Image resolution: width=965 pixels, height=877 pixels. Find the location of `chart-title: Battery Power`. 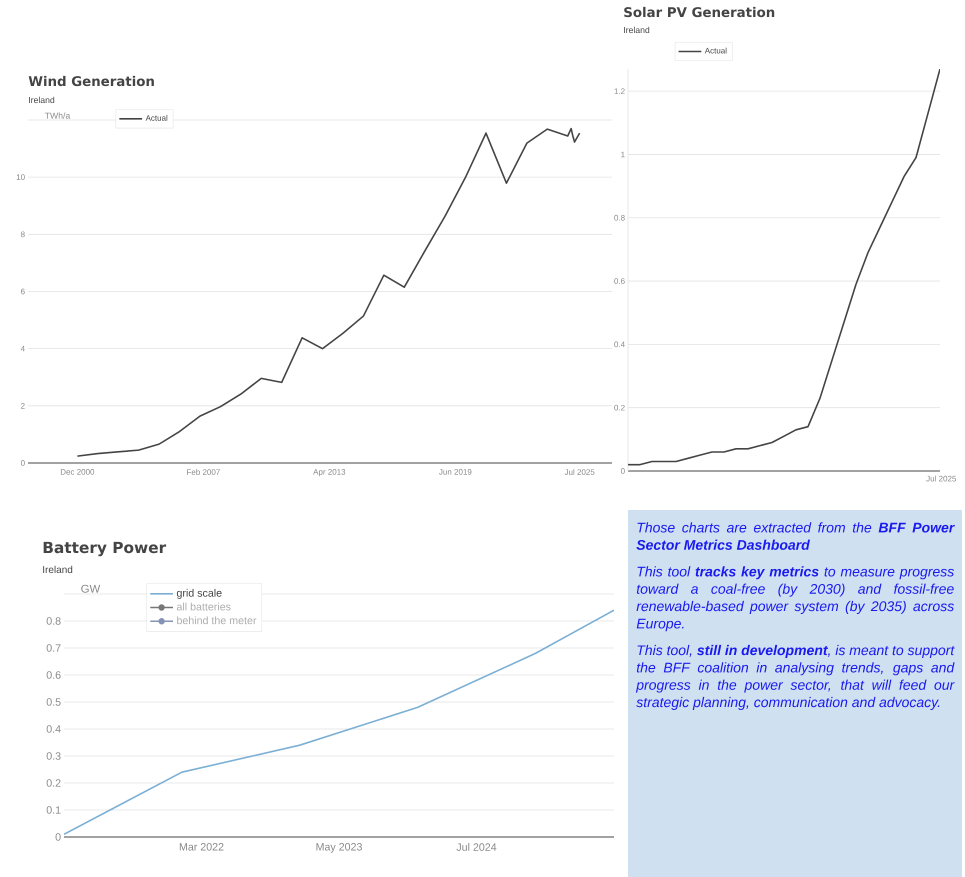

chart-title: Battery Power is located at coordinates (105, 549).